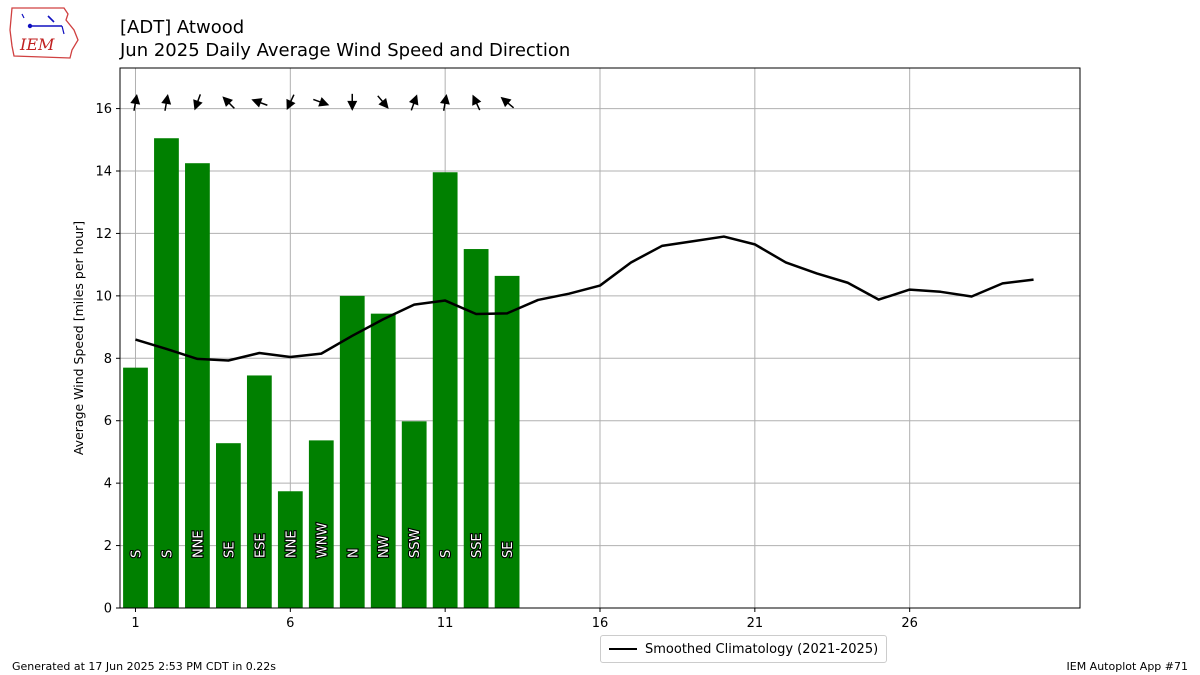 This screenshot has width=1200, height=675. What do you see at coordinates (477, 545) in the screenshot?
I see `wind-direction-label: SSE` at bounding box center [477, 545].